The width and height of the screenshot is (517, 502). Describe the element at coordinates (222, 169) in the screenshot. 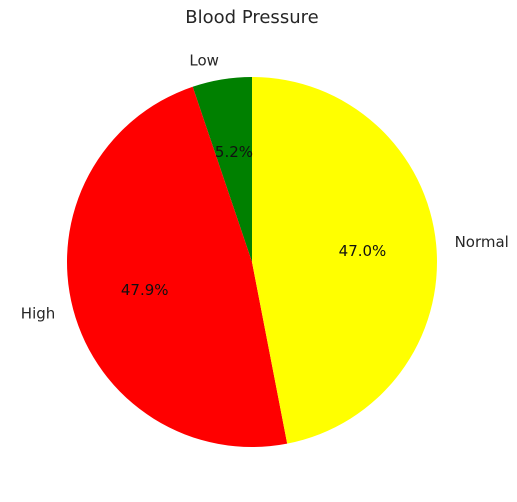

I see `pie-slice-low` at that location.